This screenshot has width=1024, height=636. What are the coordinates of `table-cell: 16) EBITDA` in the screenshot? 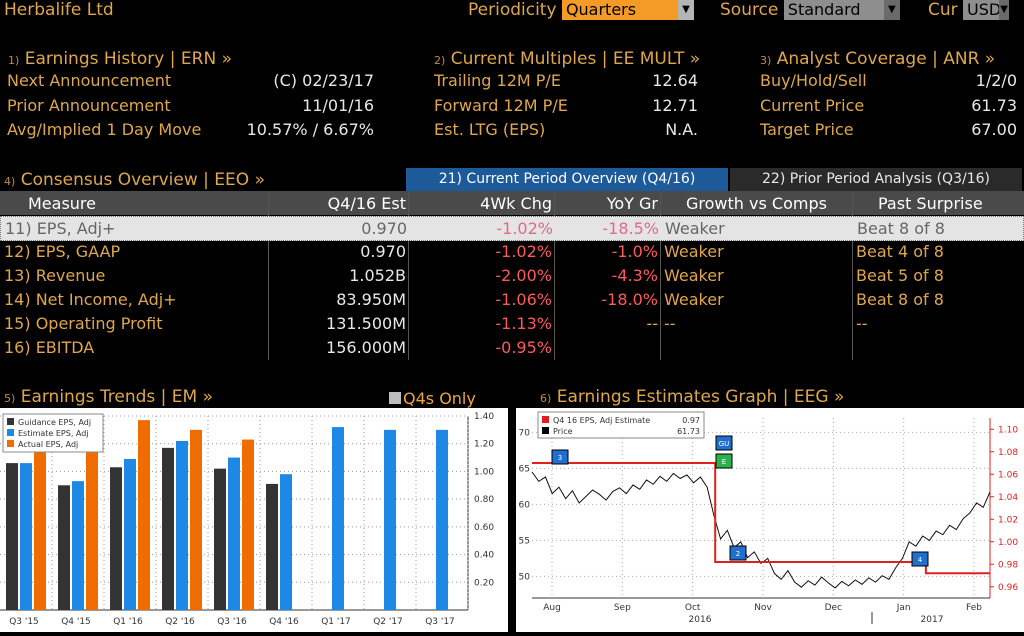 It's located at (49, 347).